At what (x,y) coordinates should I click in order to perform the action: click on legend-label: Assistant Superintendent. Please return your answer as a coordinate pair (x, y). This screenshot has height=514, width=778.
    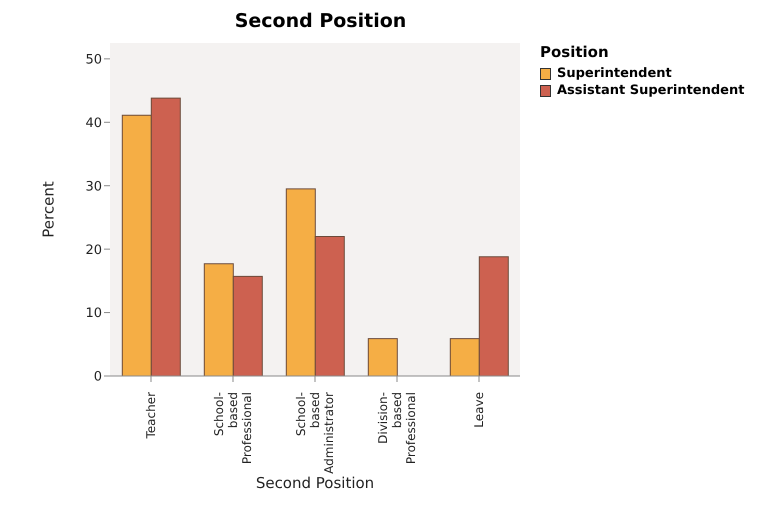
    Looking at the image, I should click on (651, 90).